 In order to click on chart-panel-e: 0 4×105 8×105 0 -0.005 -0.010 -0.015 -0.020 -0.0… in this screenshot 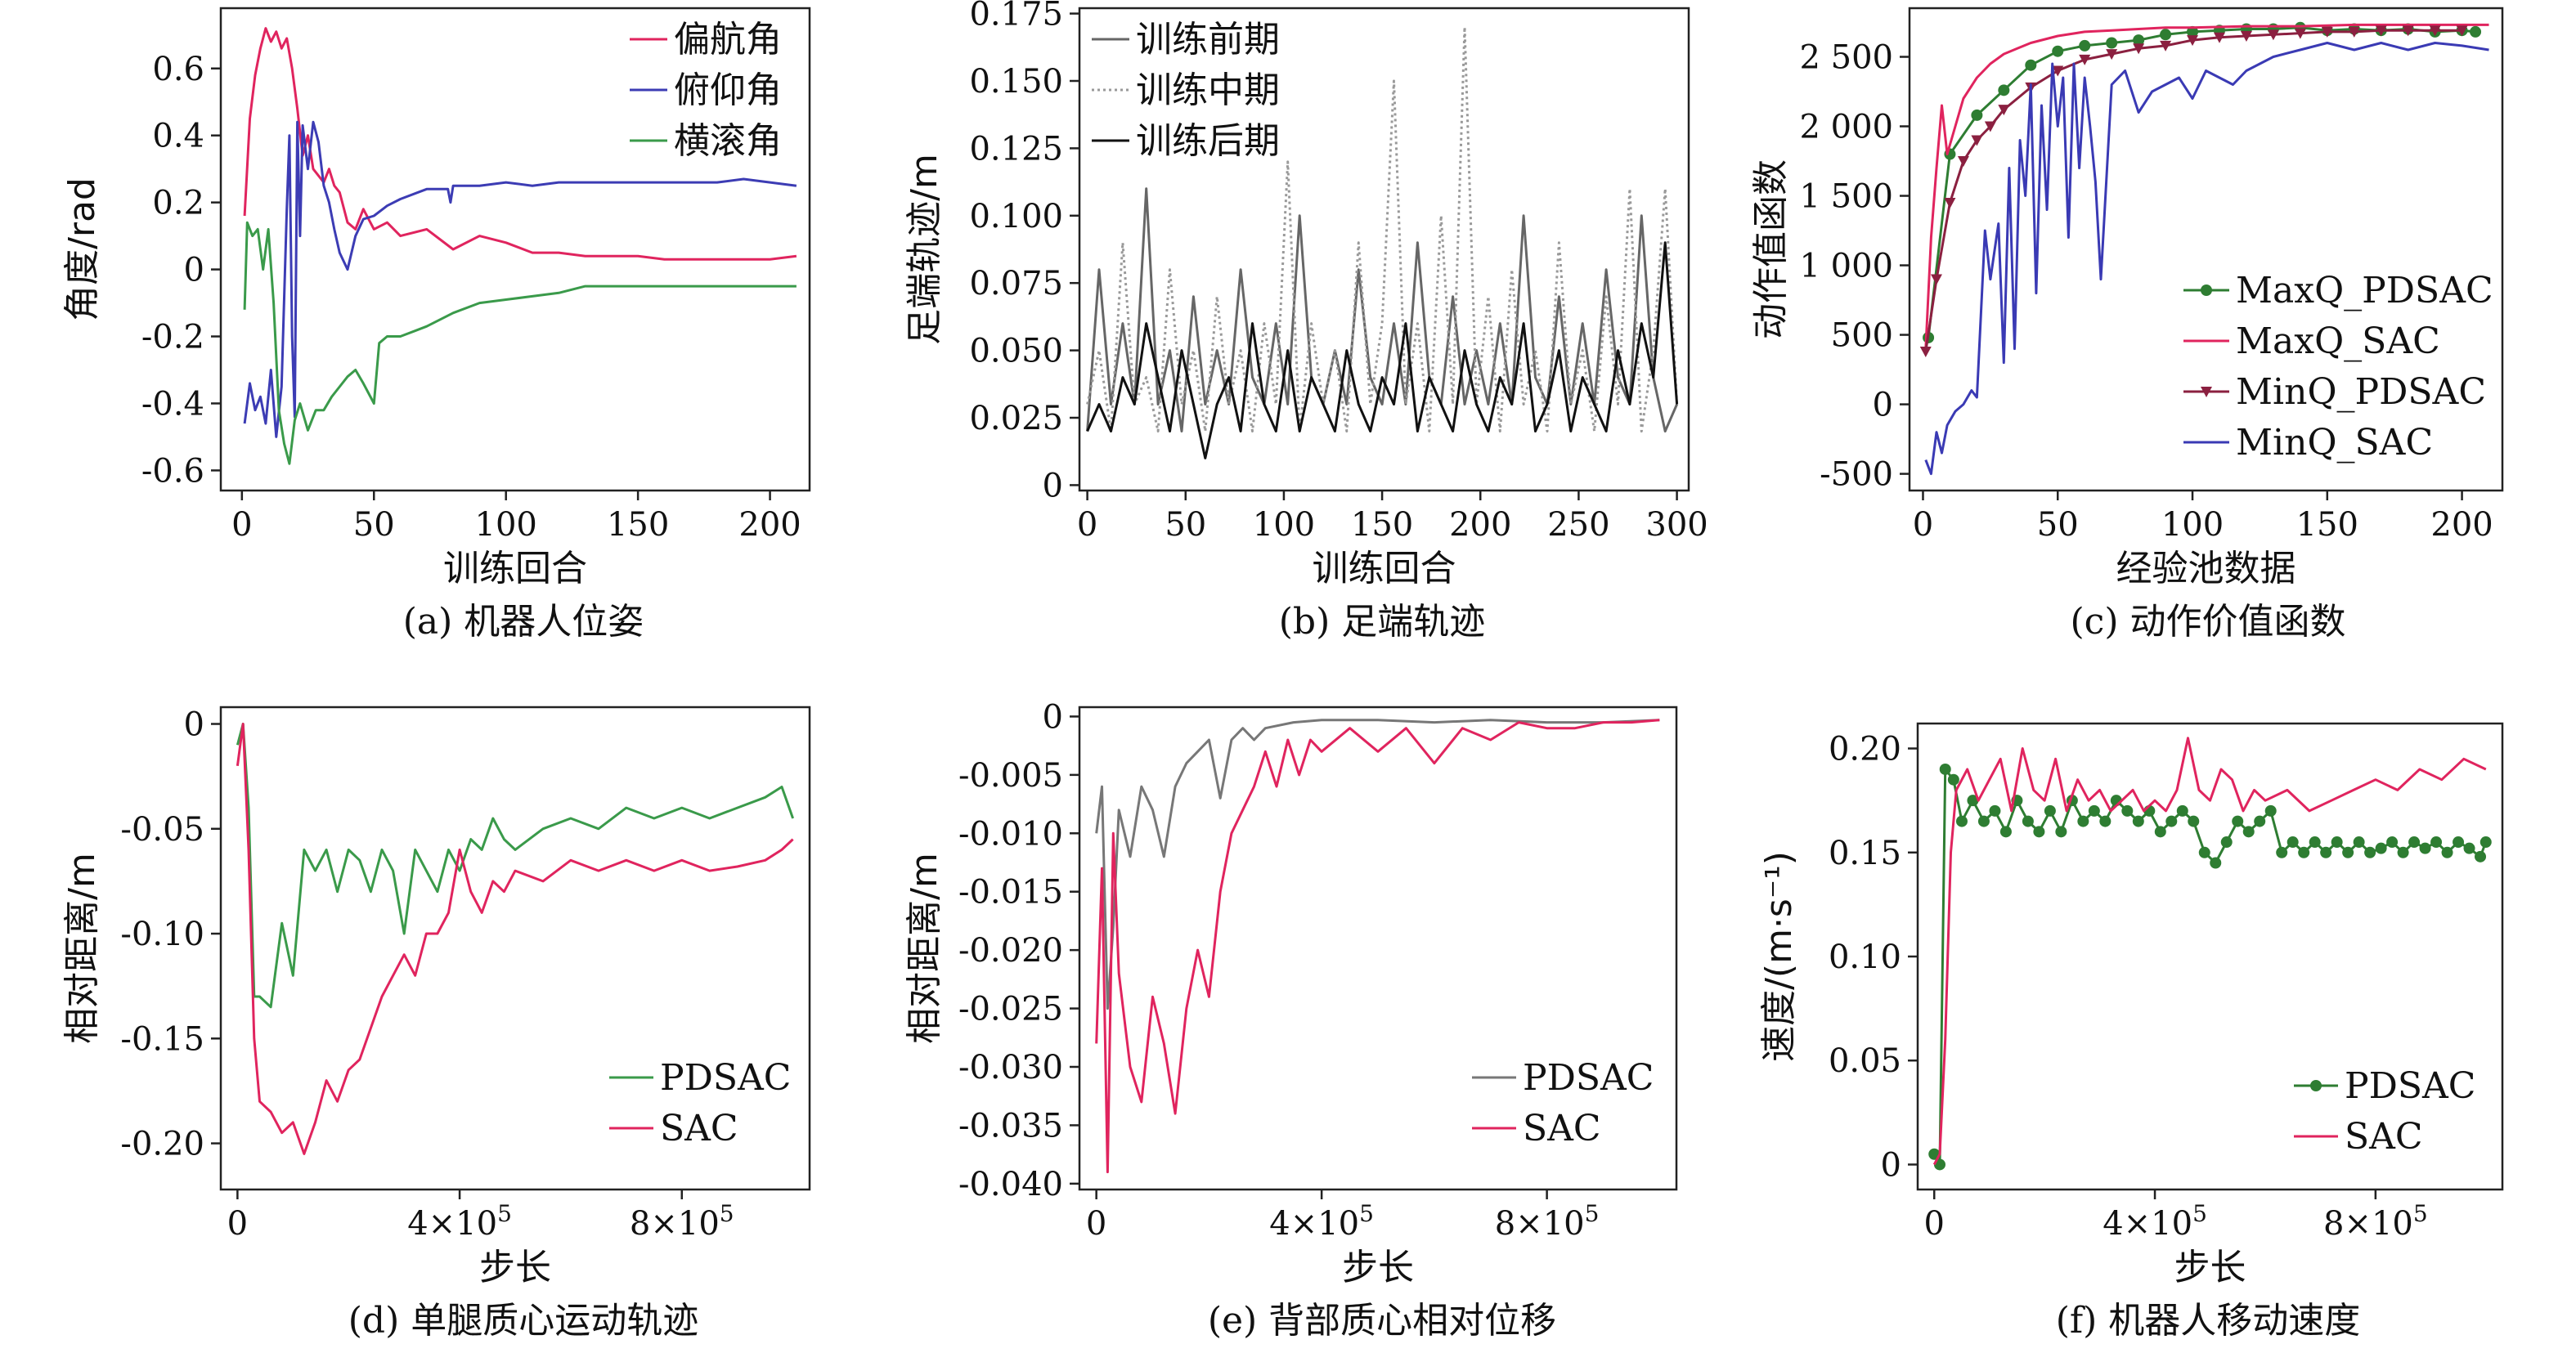, I will do `click(1291, 1020)`.